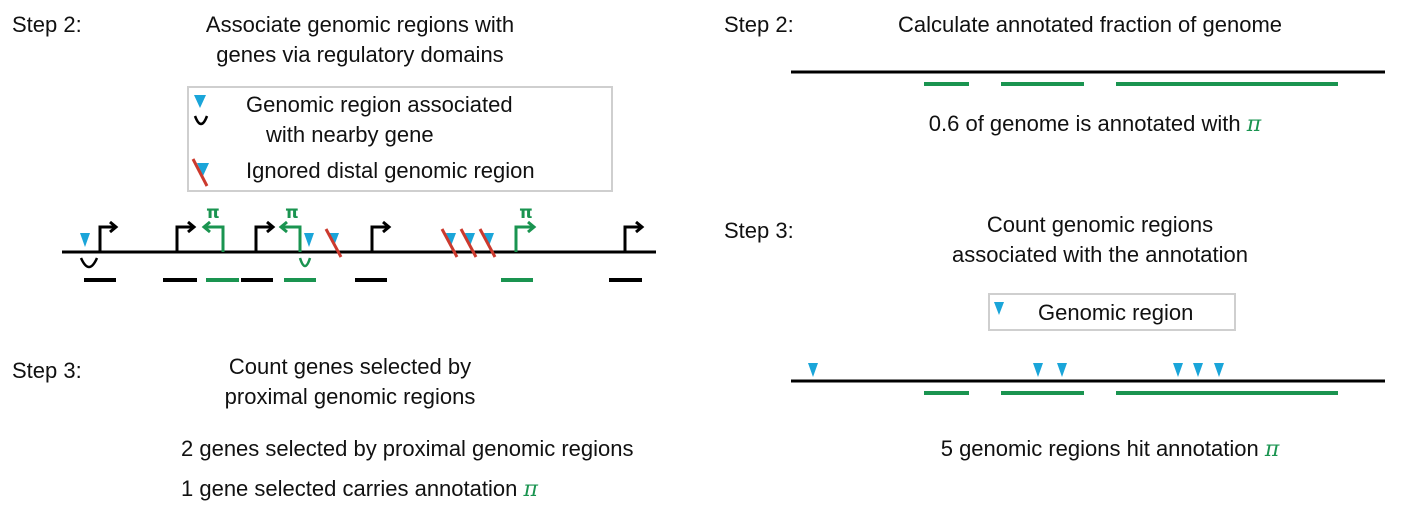 The width and height of the screenshot is (1410, 522). Describe the element at coordinates (390, 170) in the screenshot. I see `legend-ignored-label: Ignored distal genomic region` at that location.